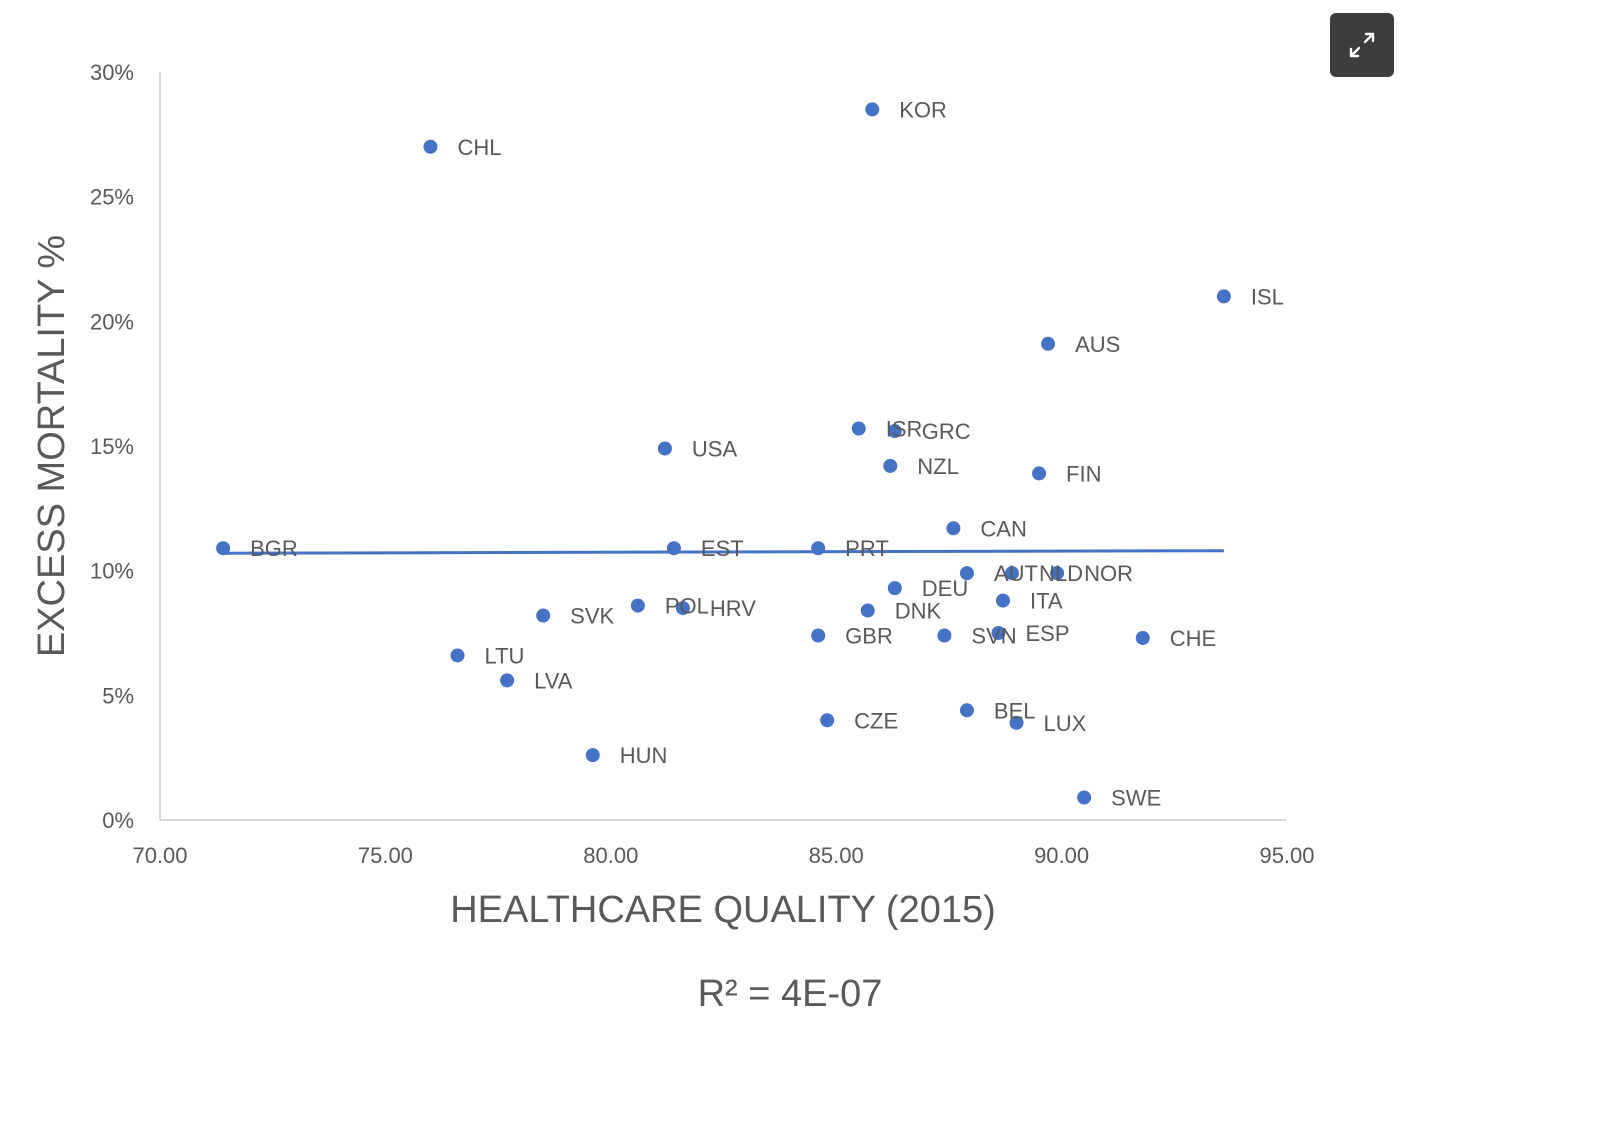 The image size is (1620, 1122). I want to click on expand-icon, so click(1362, 45).